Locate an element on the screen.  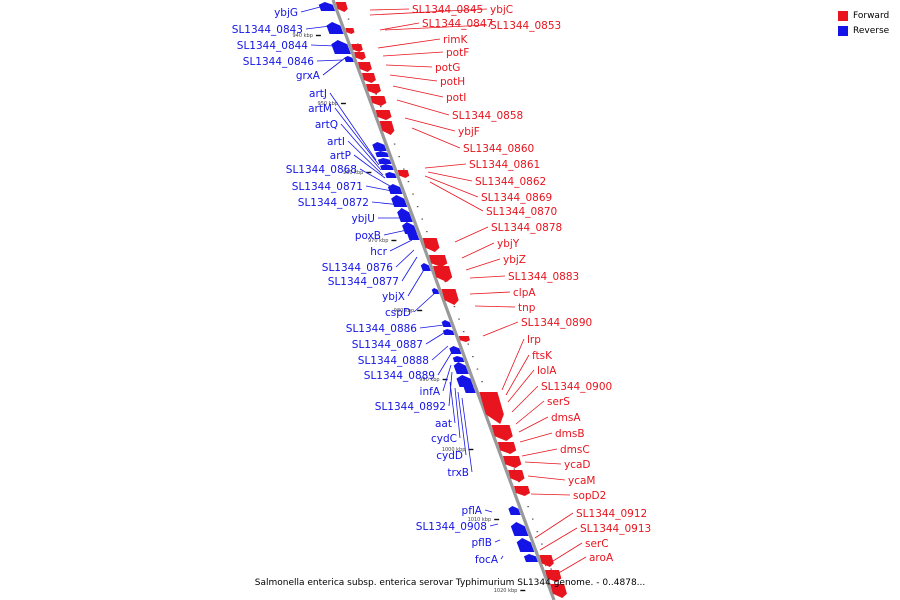
reverse-gene-label: ybjU is located at coordinates (363, 219).